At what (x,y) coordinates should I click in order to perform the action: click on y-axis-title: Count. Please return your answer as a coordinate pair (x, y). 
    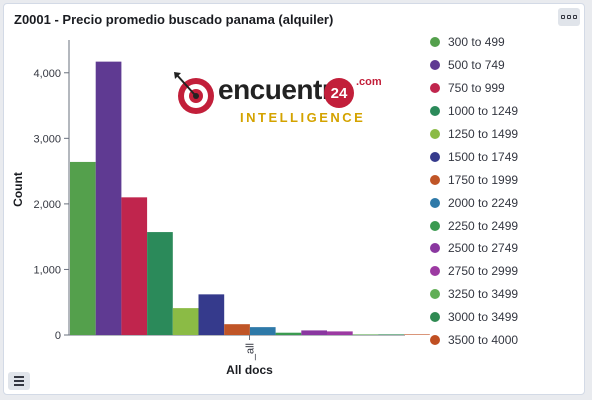
    Looking at the image, I should click on (18, 189).